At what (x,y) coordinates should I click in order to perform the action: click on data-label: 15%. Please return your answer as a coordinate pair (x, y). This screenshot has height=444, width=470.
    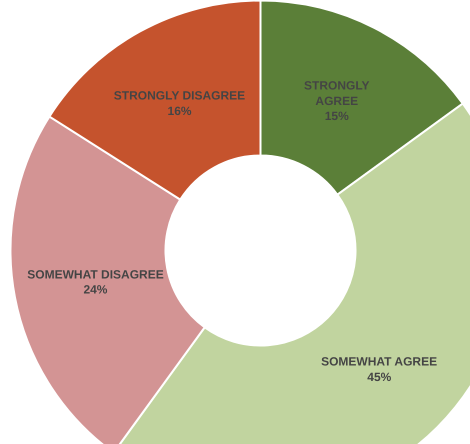
    Looking at the image, I should click on (337, 116).